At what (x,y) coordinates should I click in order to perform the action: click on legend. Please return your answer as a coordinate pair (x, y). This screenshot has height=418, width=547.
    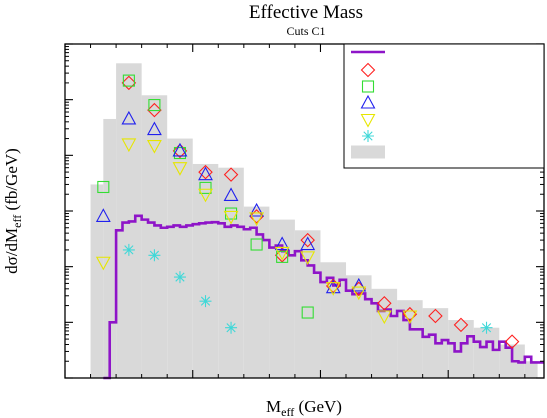
    Looking at the image, I should click on (444, 106).